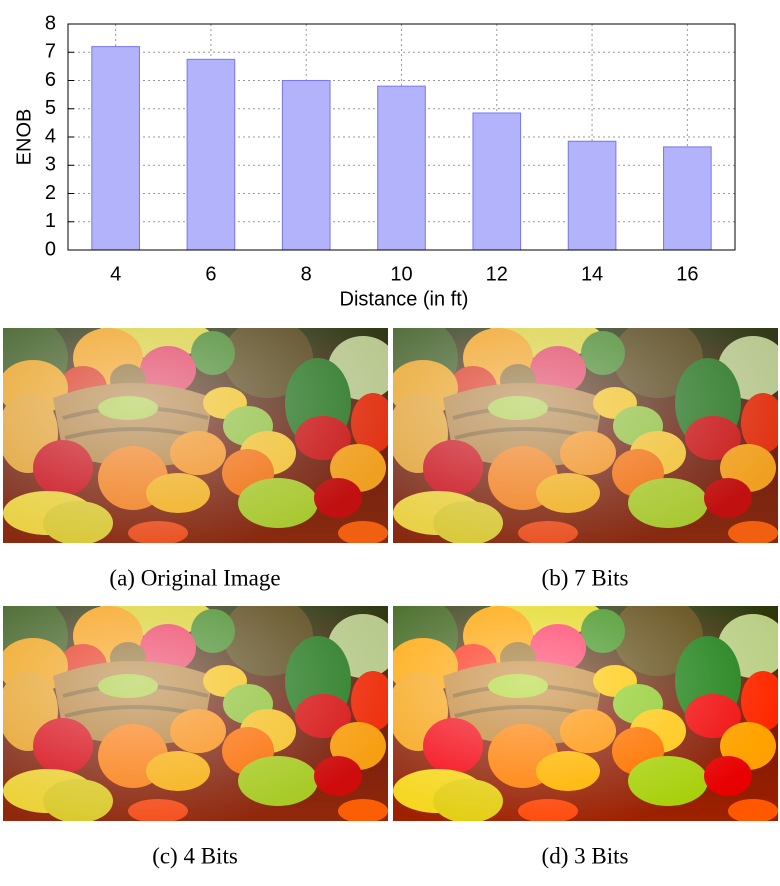  What do you see at coordinates (687, 274) in the screenshot?
I see `x-tick-label: 16` at bounding box center [687, 274].